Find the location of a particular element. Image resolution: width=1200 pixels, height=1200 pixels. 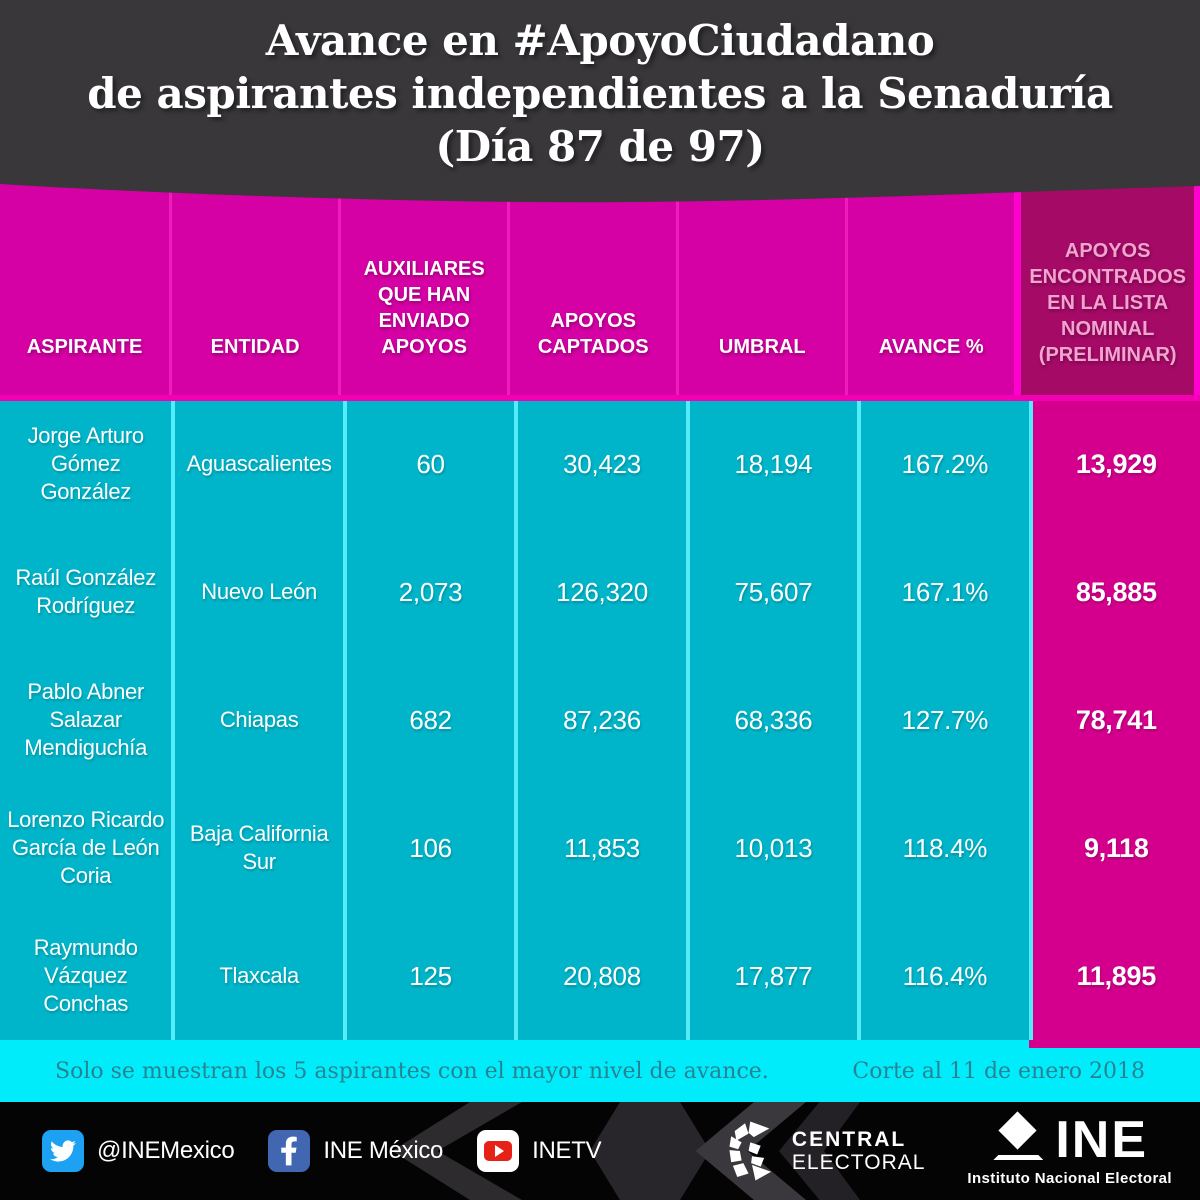

table-row-cell: 125 is located at coordinates (428, 976).